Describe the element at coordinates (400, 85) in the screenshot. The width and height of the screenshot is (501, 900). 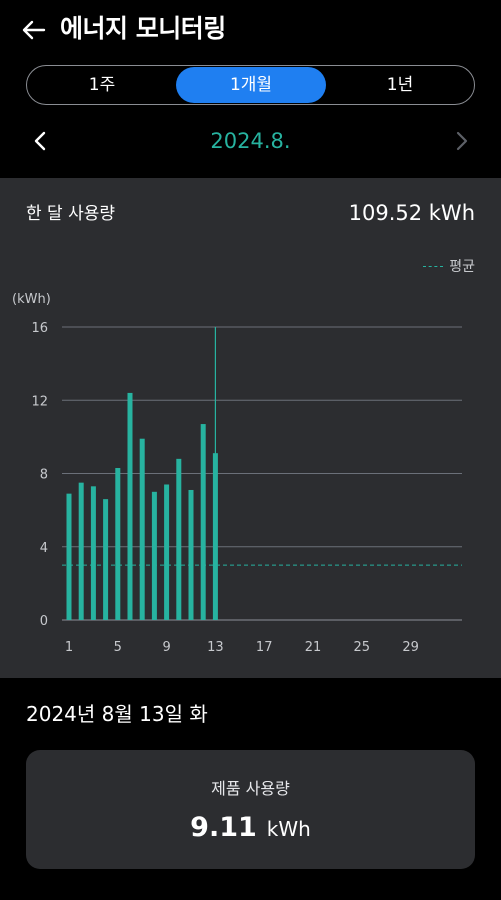
I see `tab-year: 1년` at that location.